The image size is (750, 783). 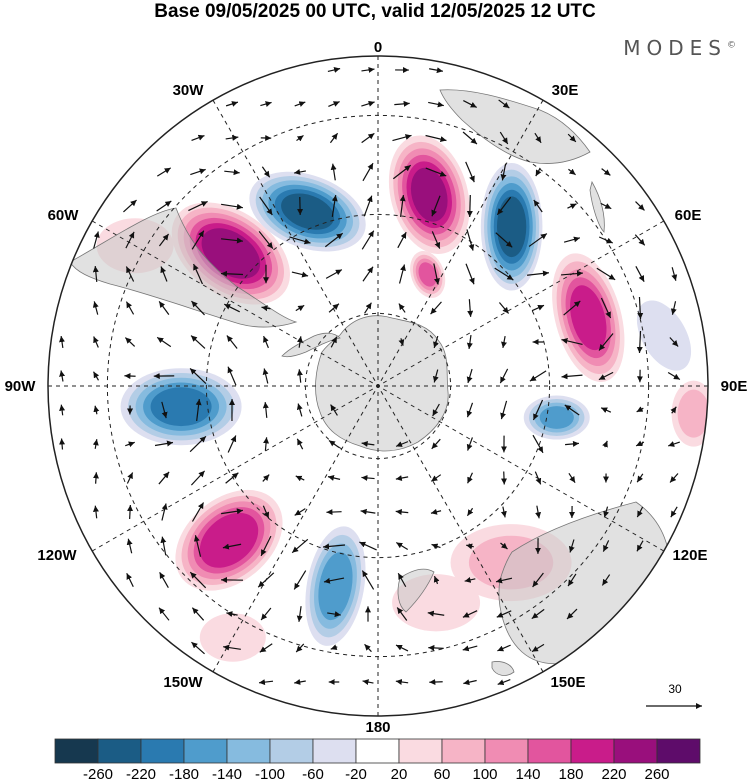 I want to click on positive-anomaly, so click(x=229, y=540).